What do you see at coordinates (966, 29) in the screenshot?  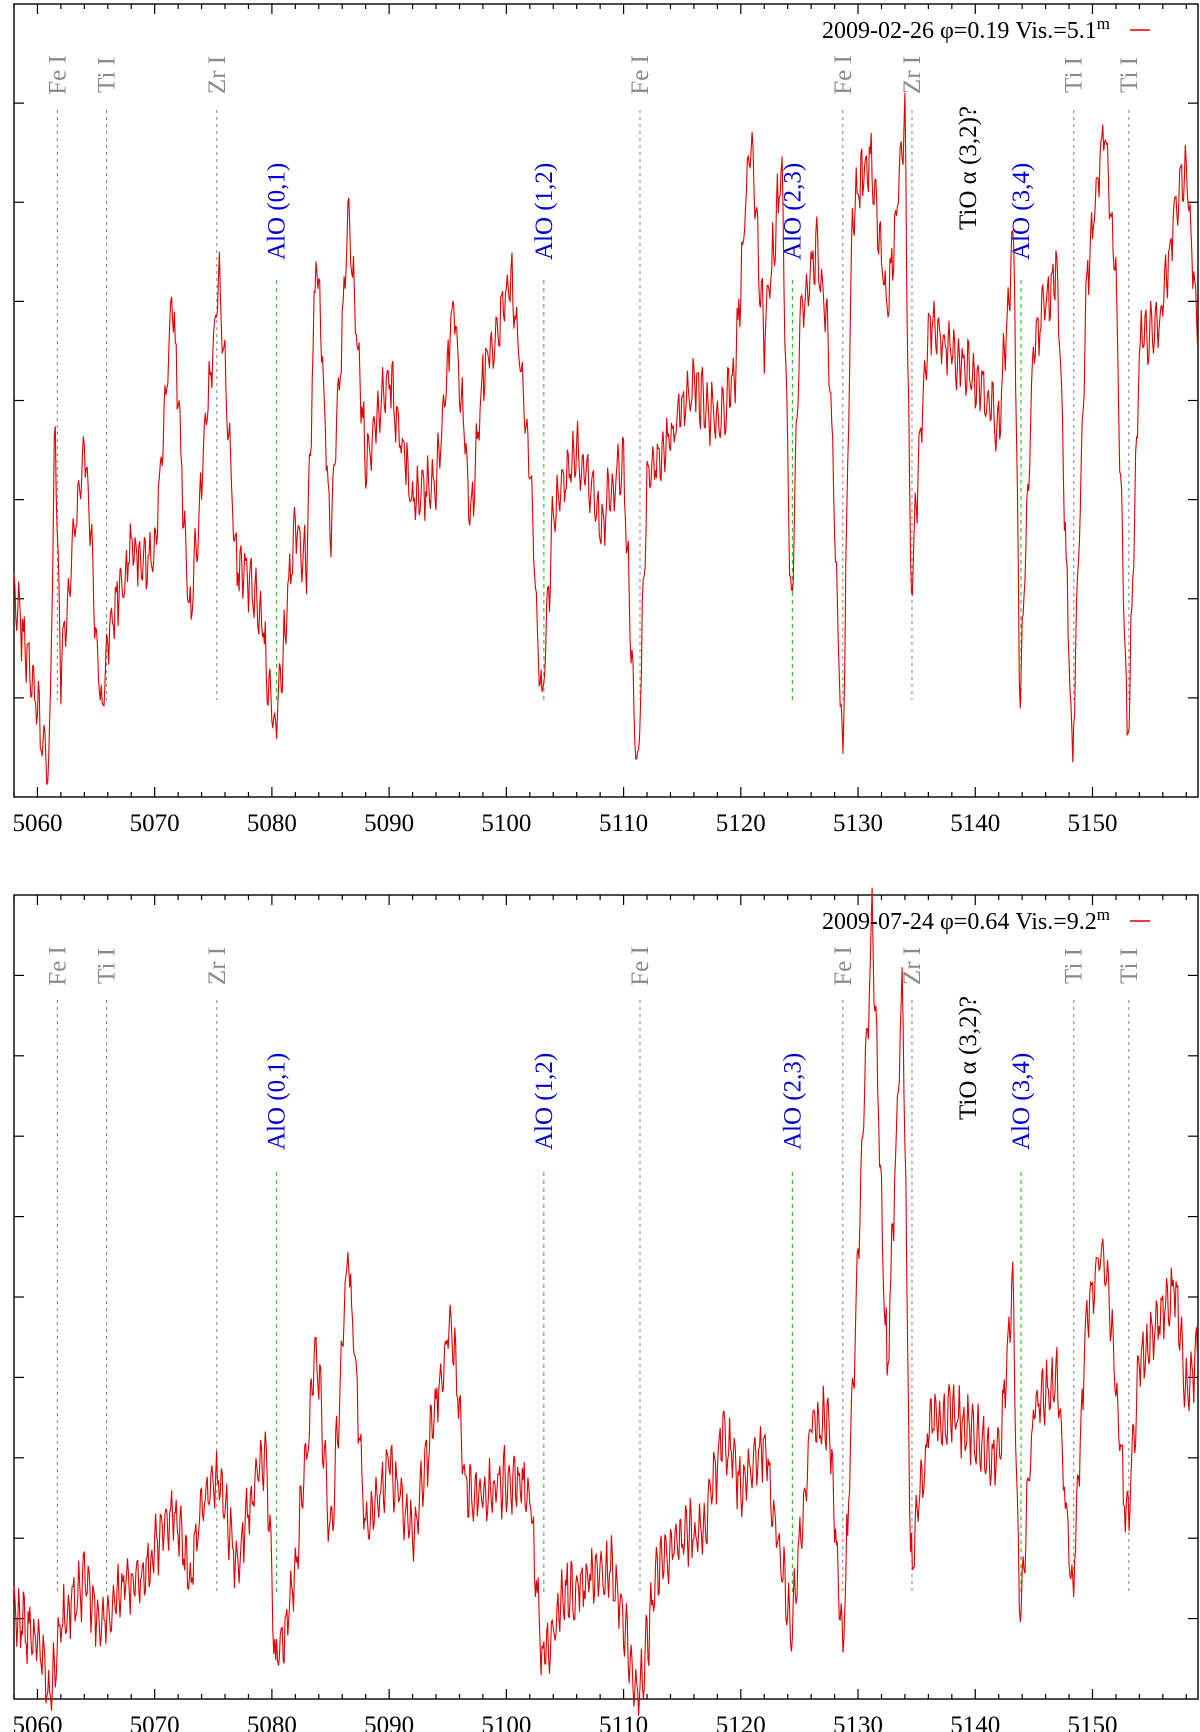 I see `legend-label: 2009-02-26 φ=0.19 Vis.=5.1m` at bounding box center [966, 29].